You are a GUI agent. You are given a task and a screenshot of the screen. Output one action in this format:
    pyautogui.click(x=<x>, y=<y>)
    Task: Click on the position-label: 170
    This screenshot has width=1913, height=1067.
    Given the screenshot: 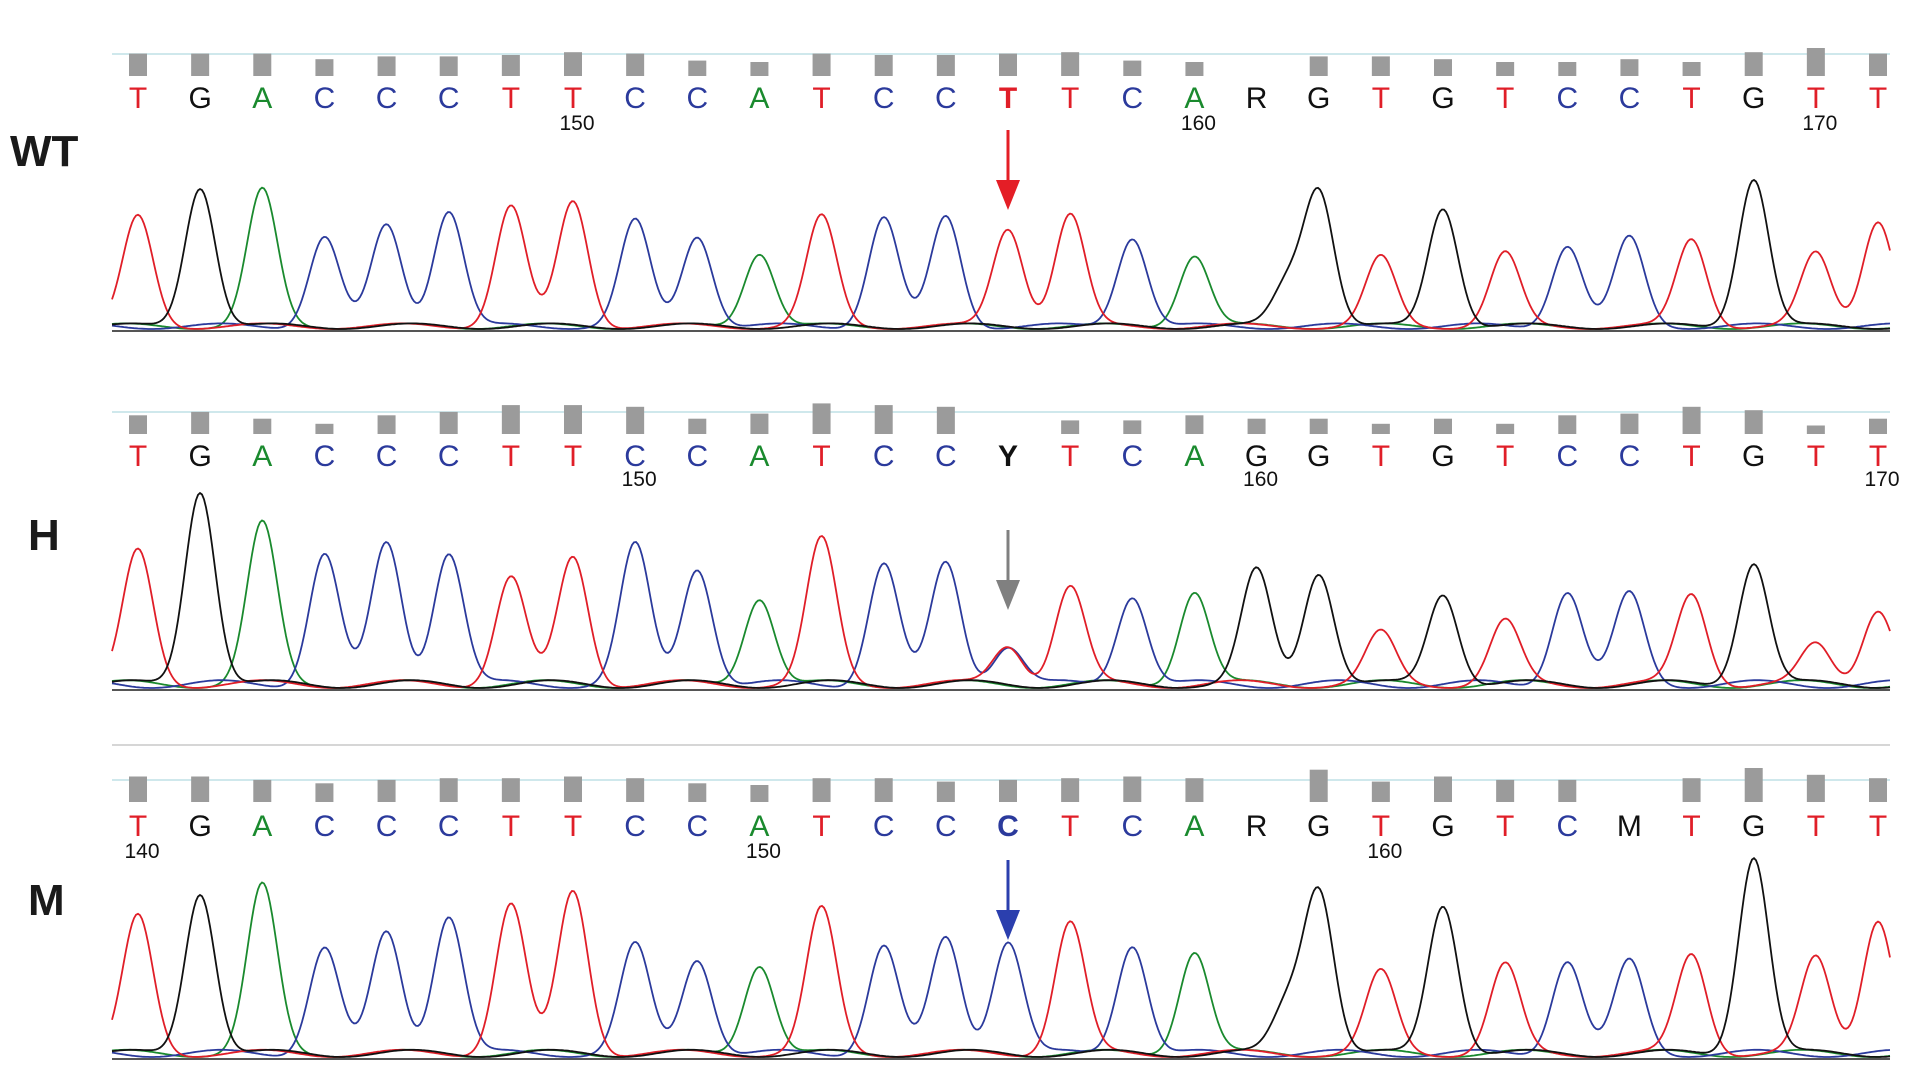 What is the action you would take?
    pyautogui.click(x=1819, y=123)
    